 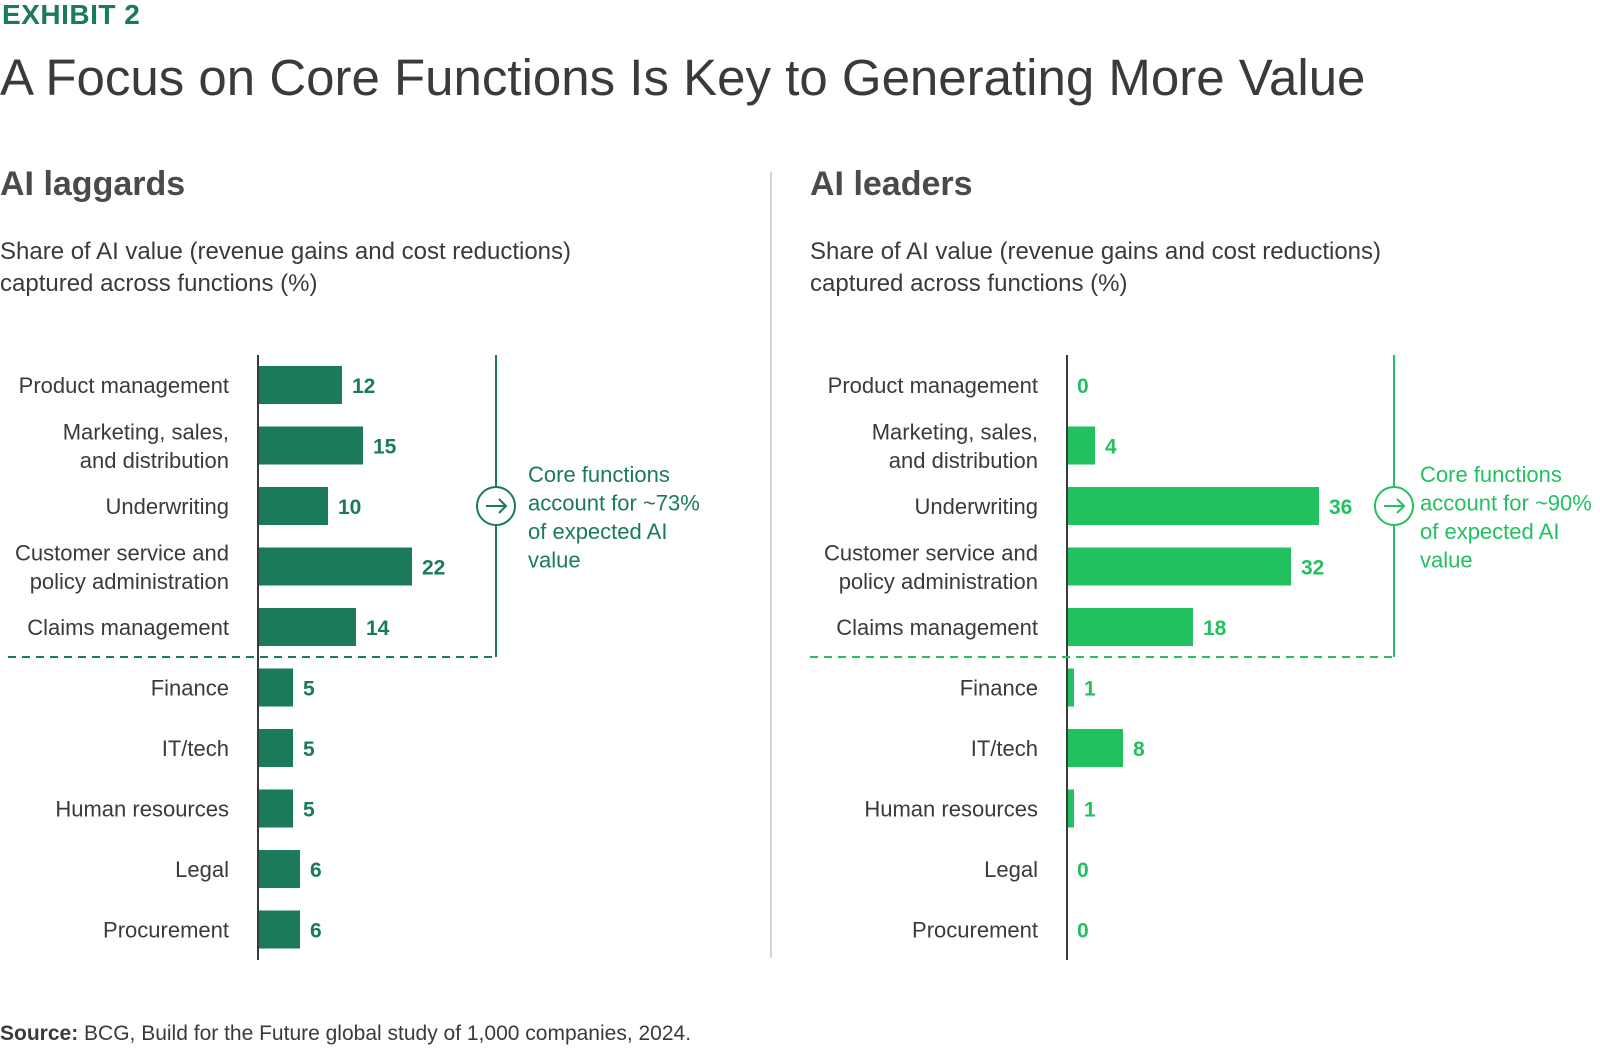 I want to click on category-label-leaders-9-0: Procurement, so click(x=975, y=930).